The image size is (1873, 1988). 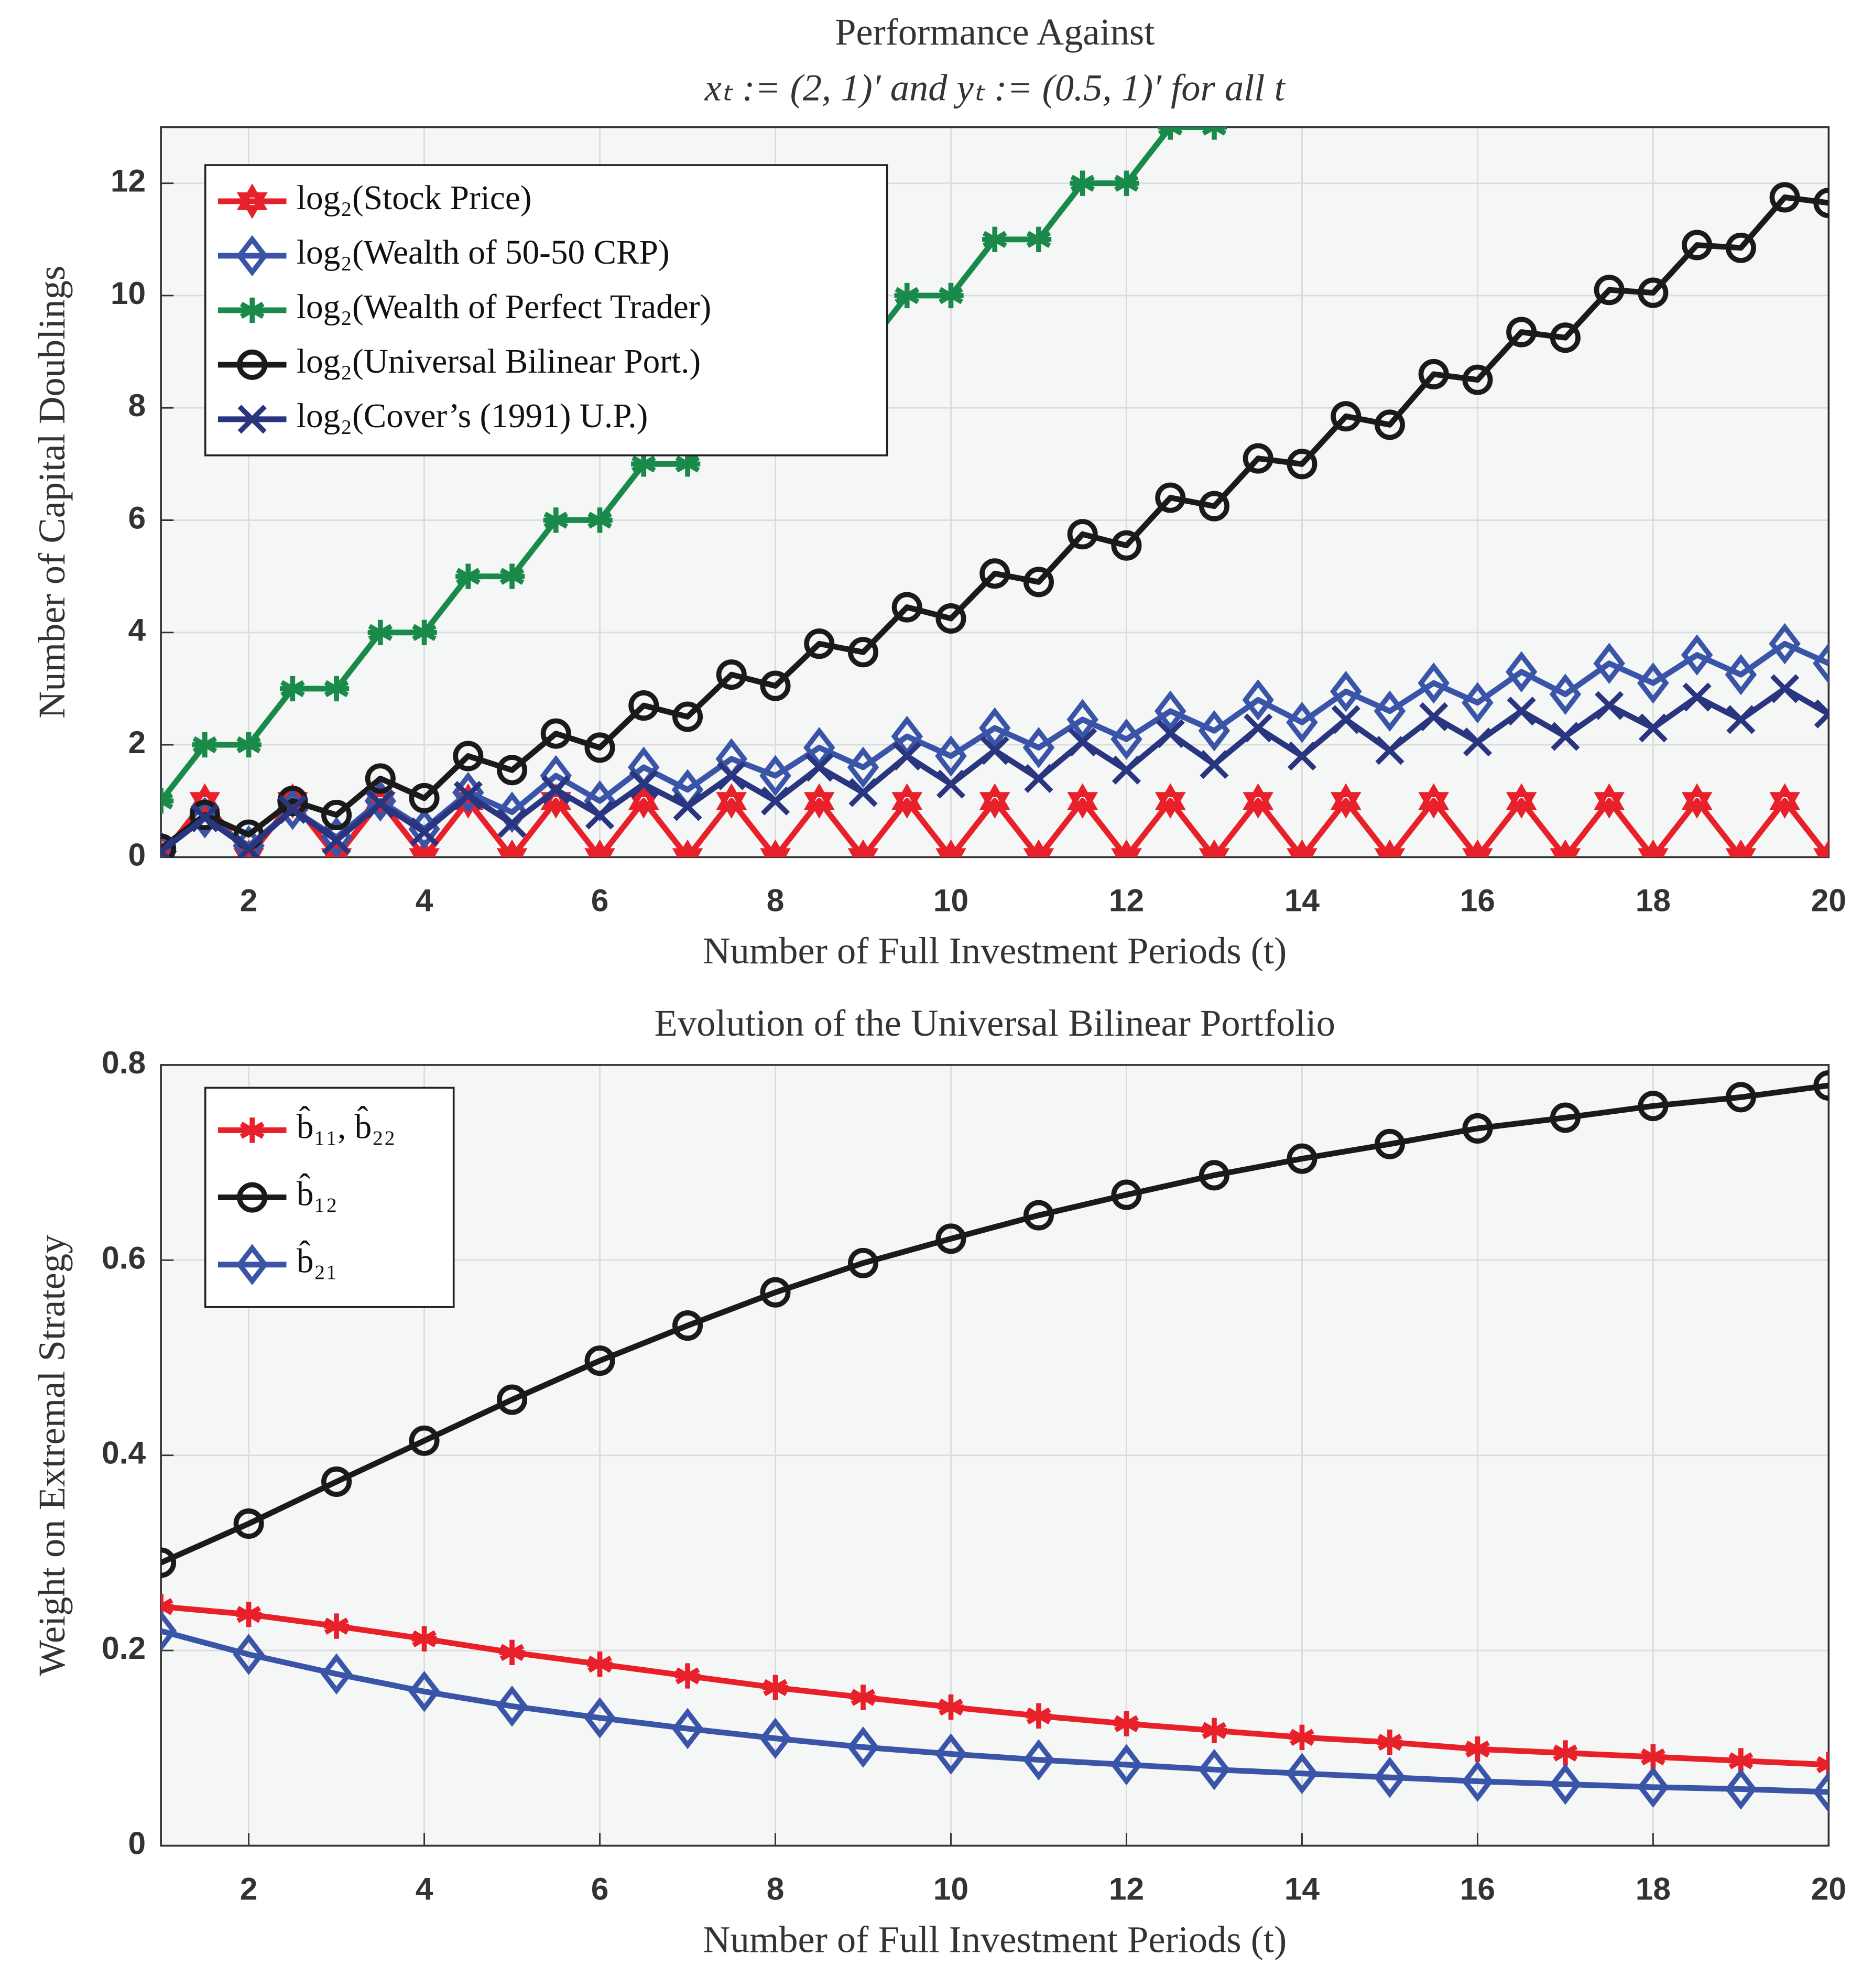 I want to click on legend-label: b̂₁₁, b̂₂₂, so click(x=346, y=1126).